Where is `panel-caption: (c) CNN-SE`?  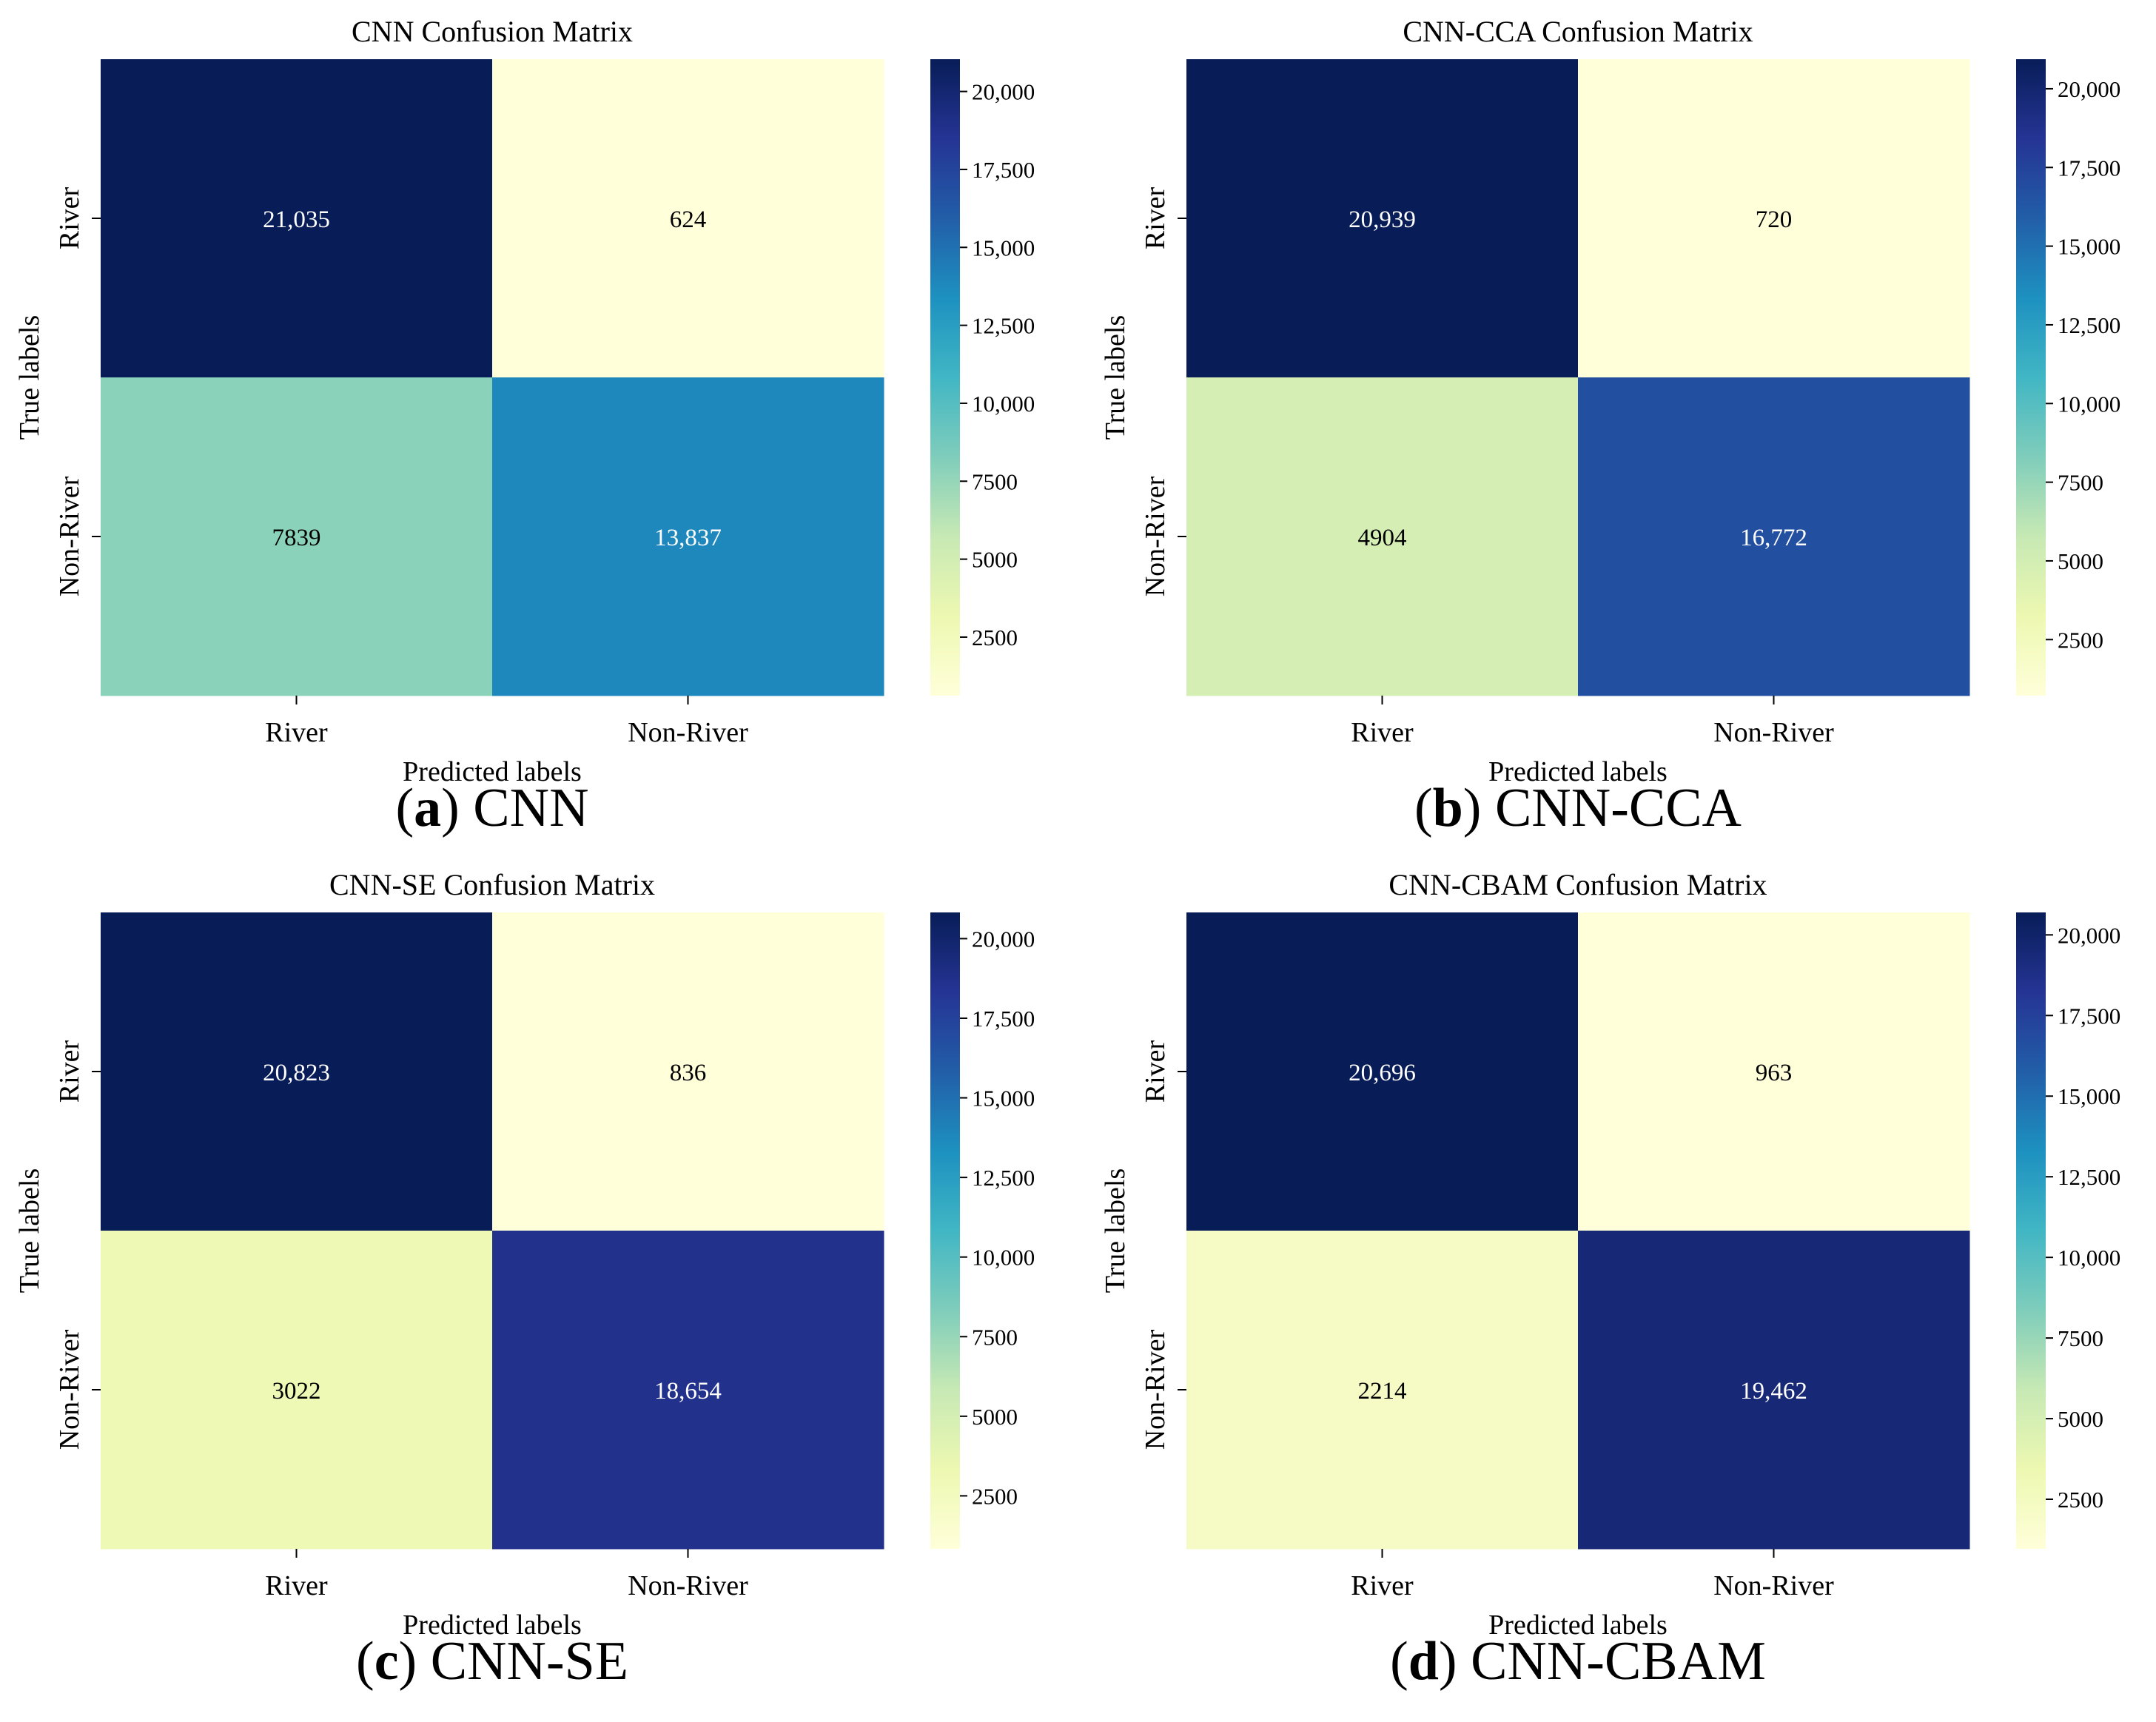
panel-caption: (c) CNN-SE is located at coordinates (492, 1661).